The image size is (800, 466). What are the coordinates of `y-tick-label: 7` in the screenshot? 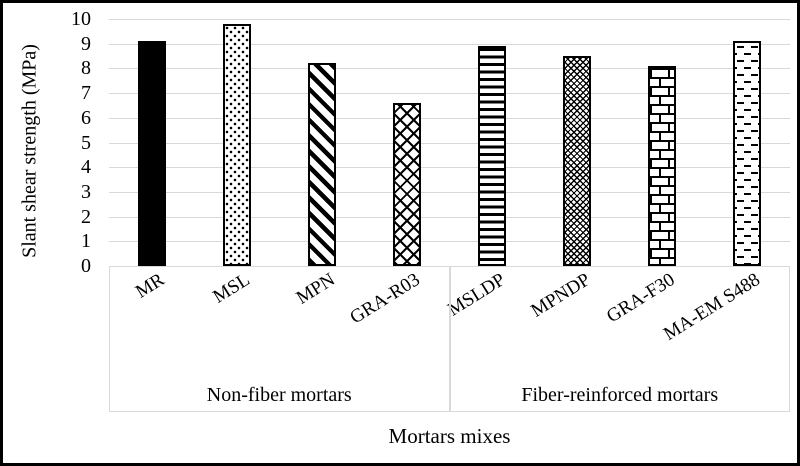 It's located at (86, 93).